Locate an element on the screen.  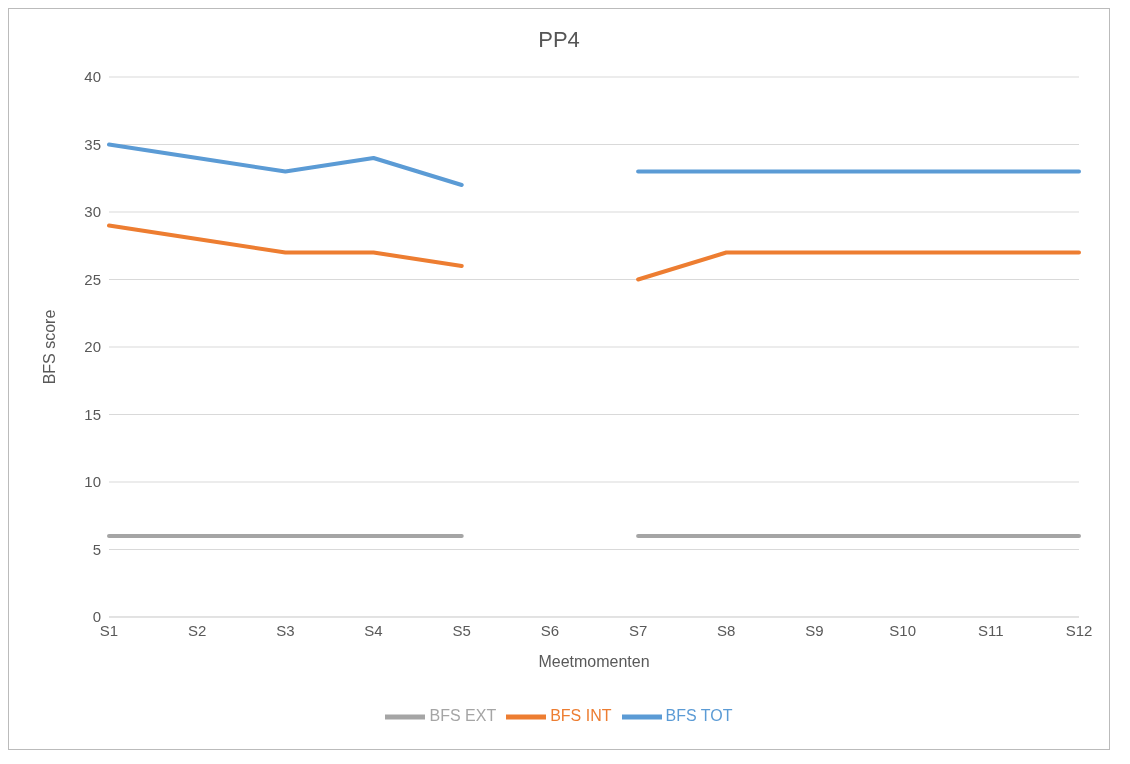
legend-label: BFS INT is located at coordinates (581, 716).